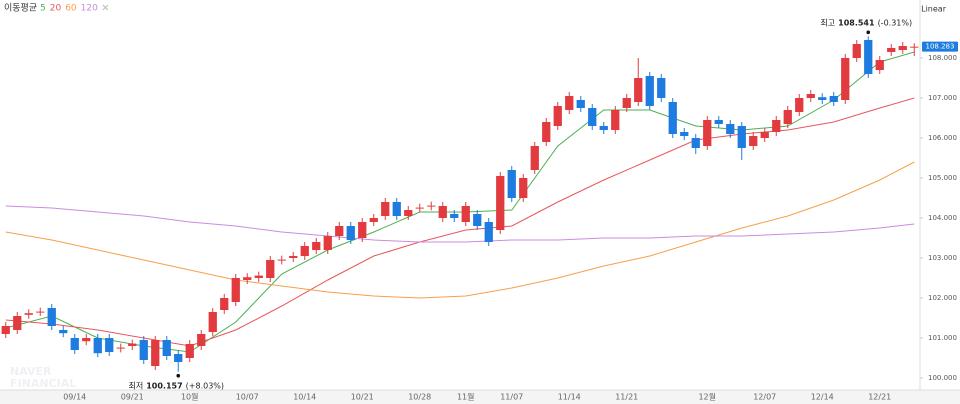 This screenshot has height=404, width=960. I want to click on close-icon, so click(105, 7).